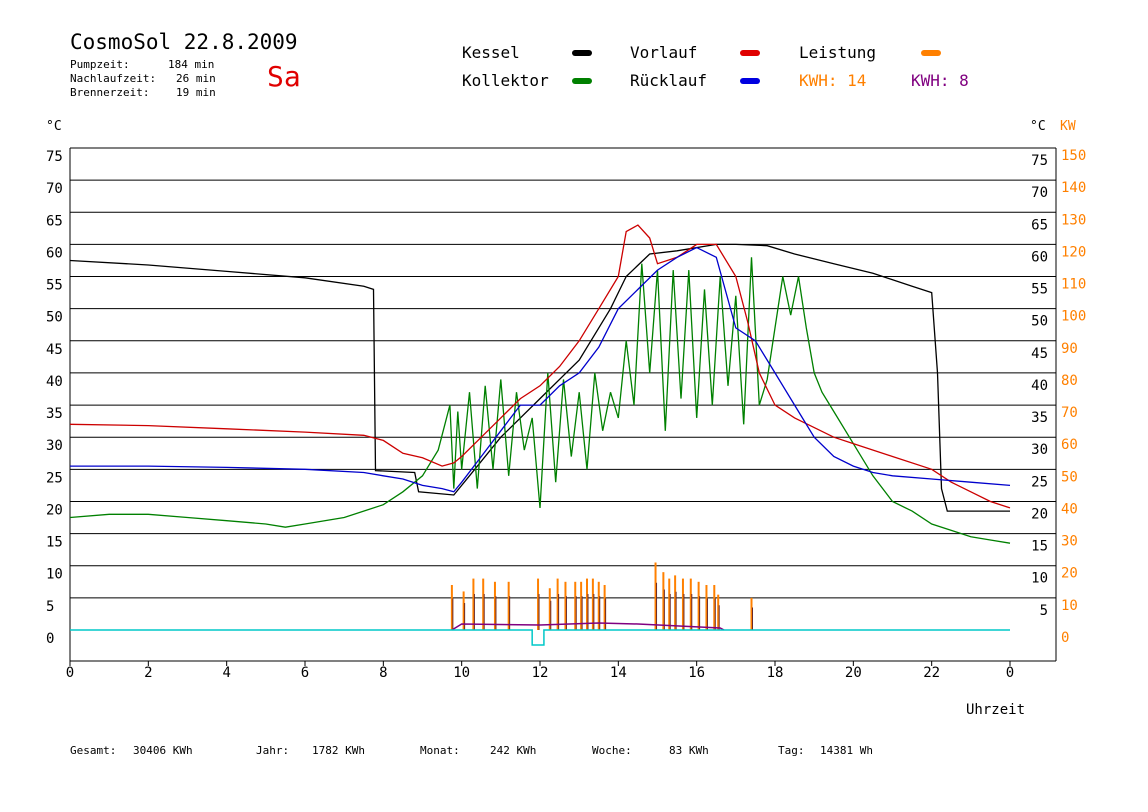 This screenshot has width=1148, height=812. What do you see at coordinates (775, 673) in the screenshot?
I see `x-tick-label: 18` at bounding box center [775, 673].